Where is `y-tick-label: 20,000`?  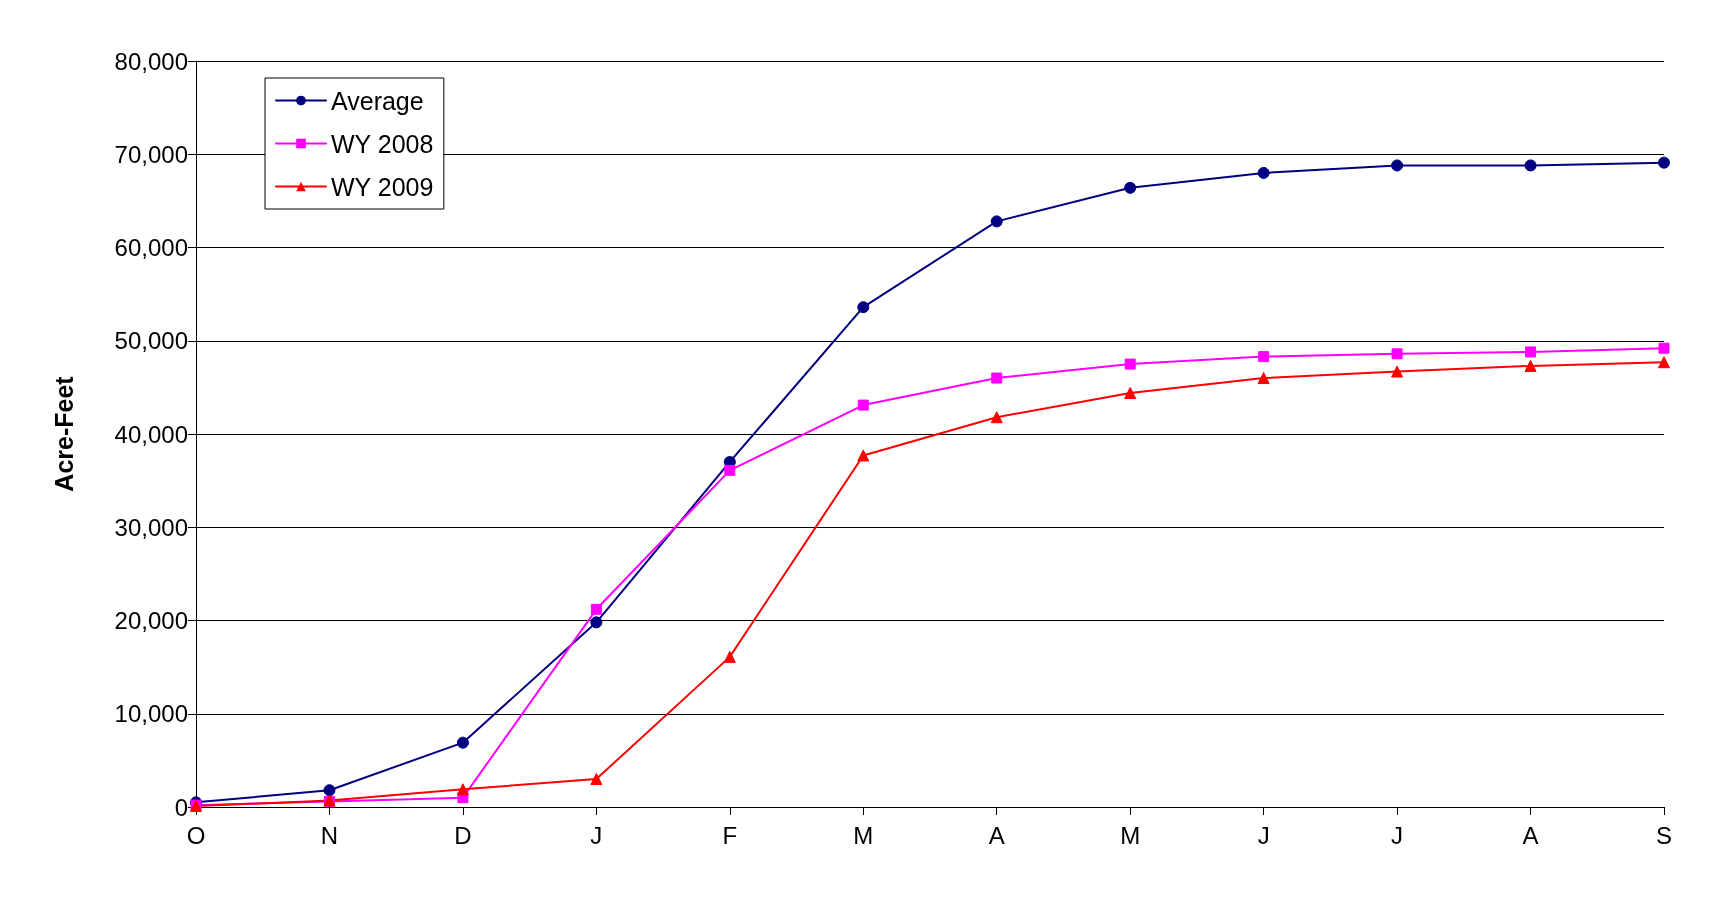 y-tick-label: 20,000 is located at coordinates (151, 620).